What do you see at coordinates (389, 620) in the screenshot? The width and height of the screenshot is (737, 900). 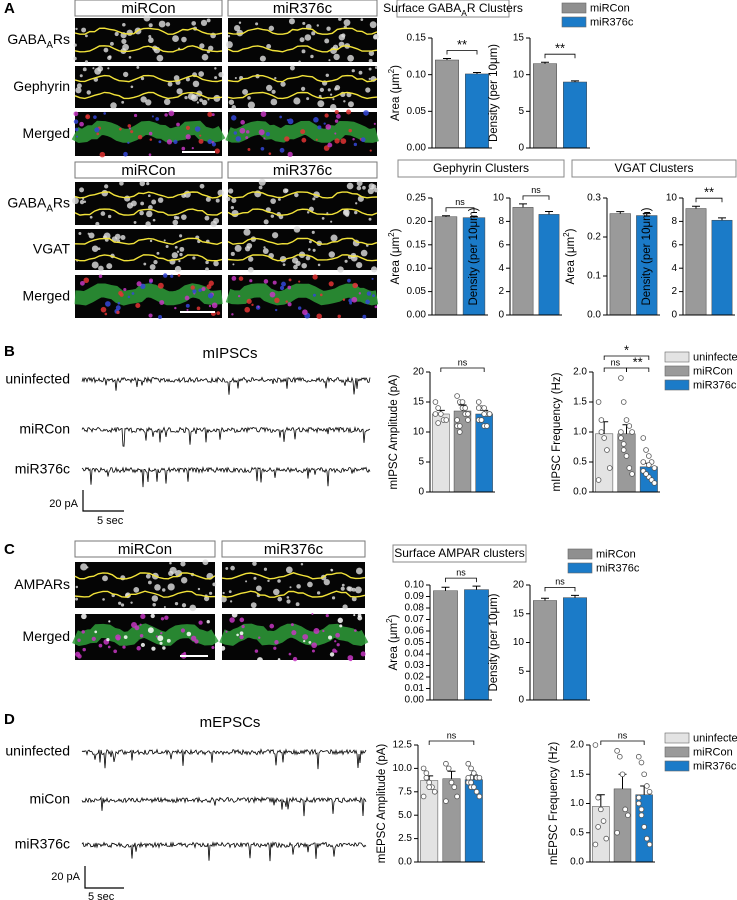 I see `text-part: 2` at bounding box center [389, 620].